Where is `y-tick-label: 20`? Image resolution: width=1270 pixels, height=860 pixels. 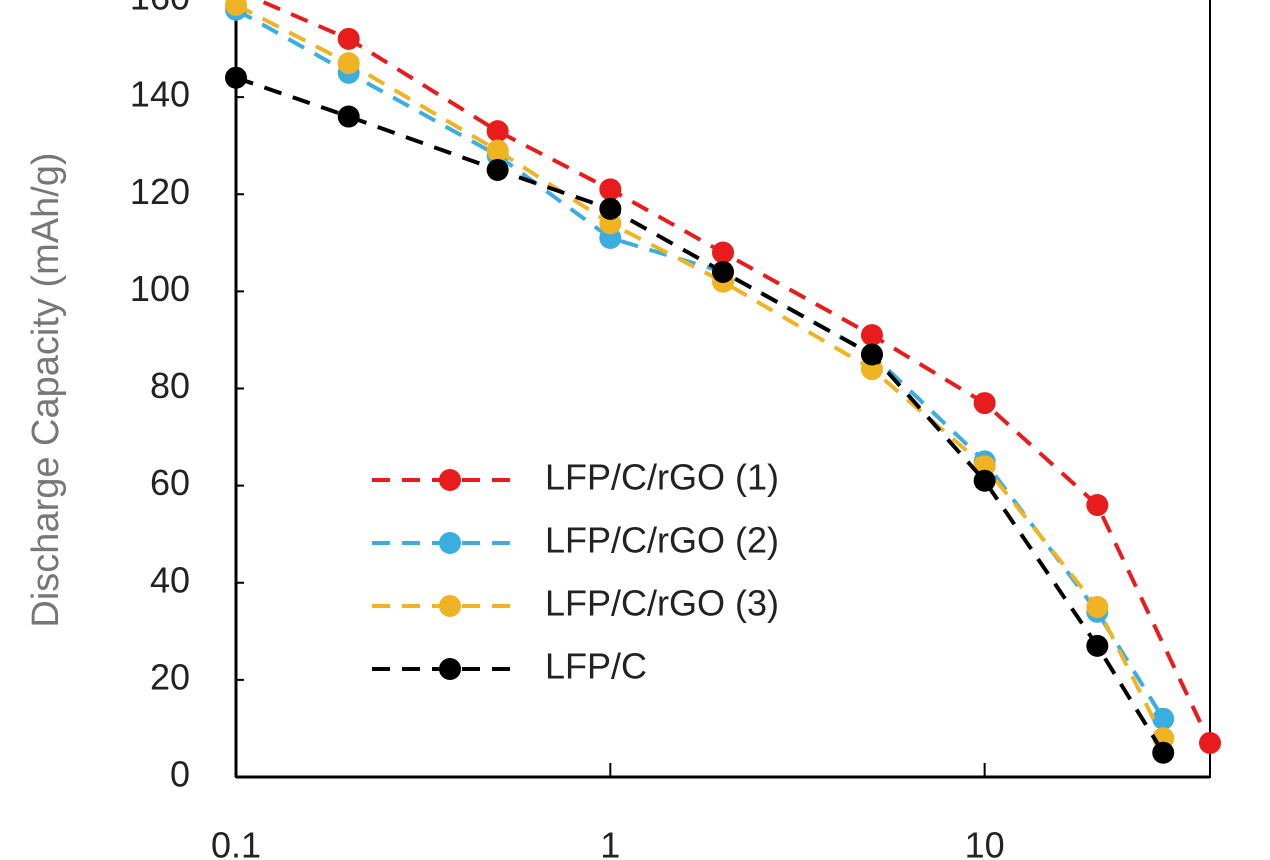
y-tick-label: 20 is located at coordinates (170, 676).